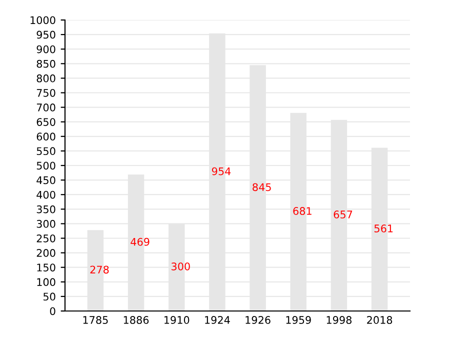 The image size is (450, 350). What do you see at coordinates (46, 49) in the screenshot?
I see `y-tick-label: 900` at bounding box center [46, 49].